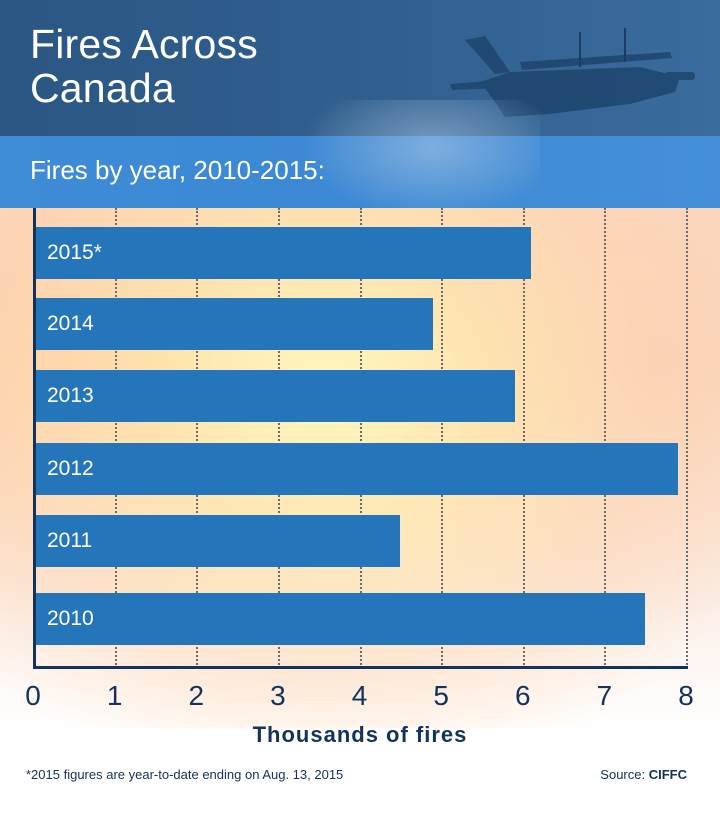 The width and height of the screenshot is (720, 836). Describe the element at coordinates (70, 540) in the screenshot. I see `bar-label: 2011` at that location.